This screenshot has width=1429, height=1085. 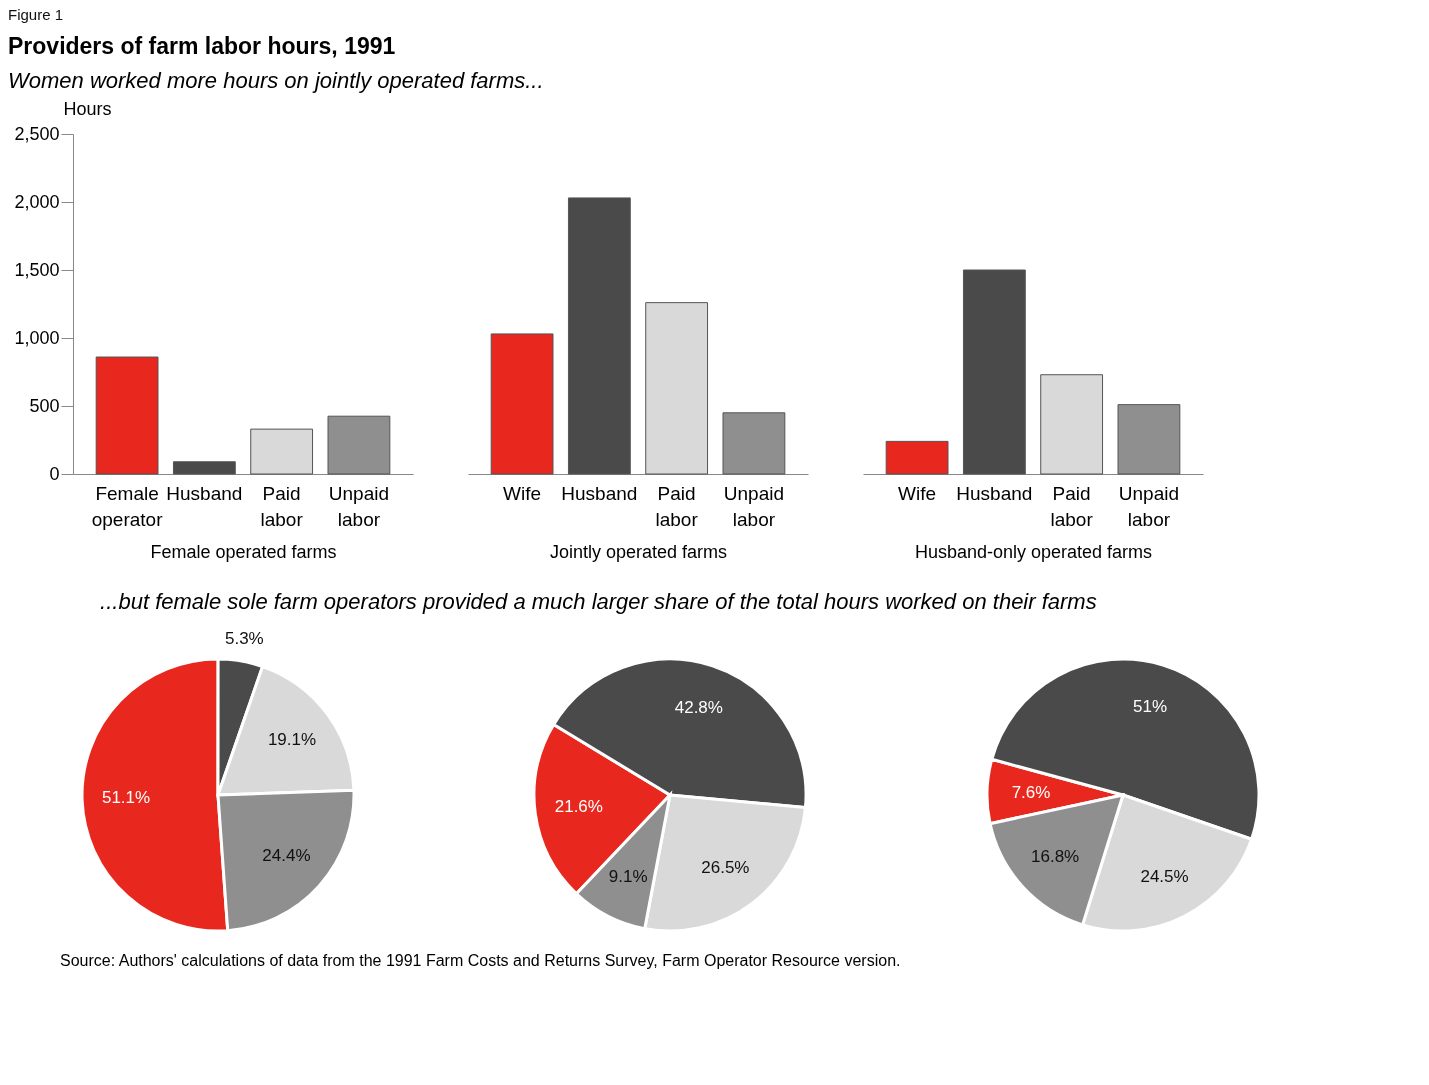 I want to click on y-axis-title: Hours, so click(x=87, y=108).